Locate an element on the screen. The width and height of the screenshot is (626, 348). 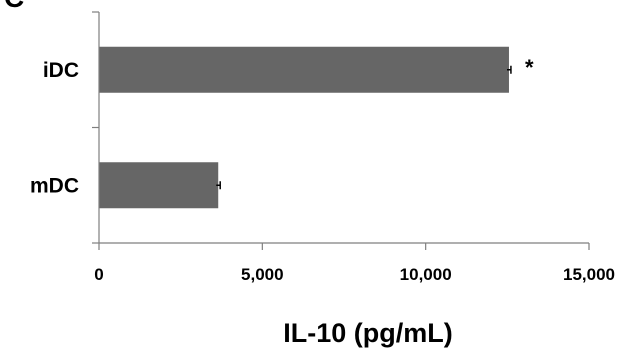
x-tick-label: 0 is located at coordinates (98, 274).